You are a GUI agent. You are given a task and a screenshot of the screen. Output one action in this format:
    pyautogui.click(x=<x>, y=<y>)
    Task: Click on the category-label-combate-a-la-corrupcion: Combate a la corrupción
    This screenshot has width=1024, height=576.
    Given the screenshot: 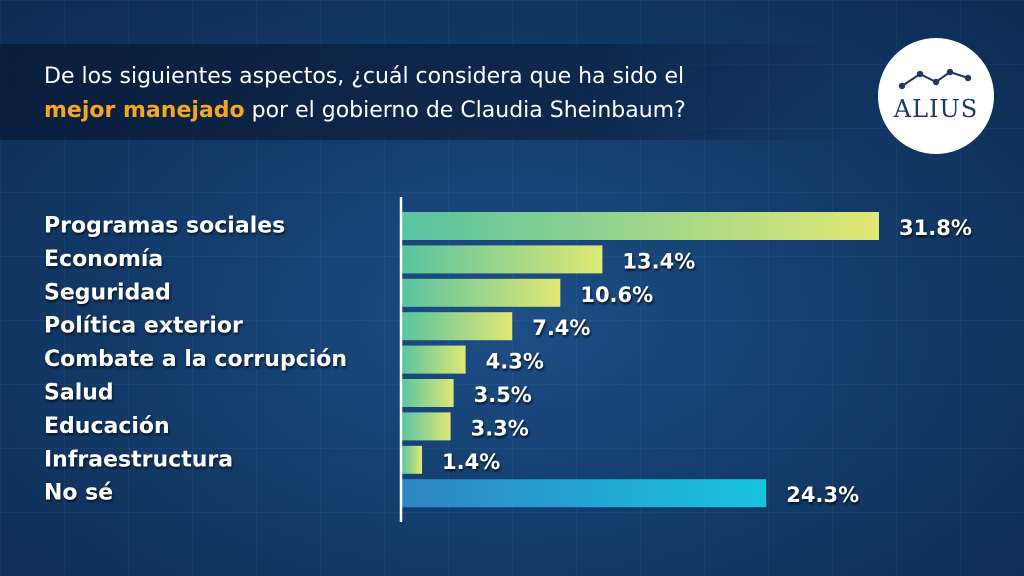 What is the action you would take?
    pyautogui.click(x=195, y=359)
    